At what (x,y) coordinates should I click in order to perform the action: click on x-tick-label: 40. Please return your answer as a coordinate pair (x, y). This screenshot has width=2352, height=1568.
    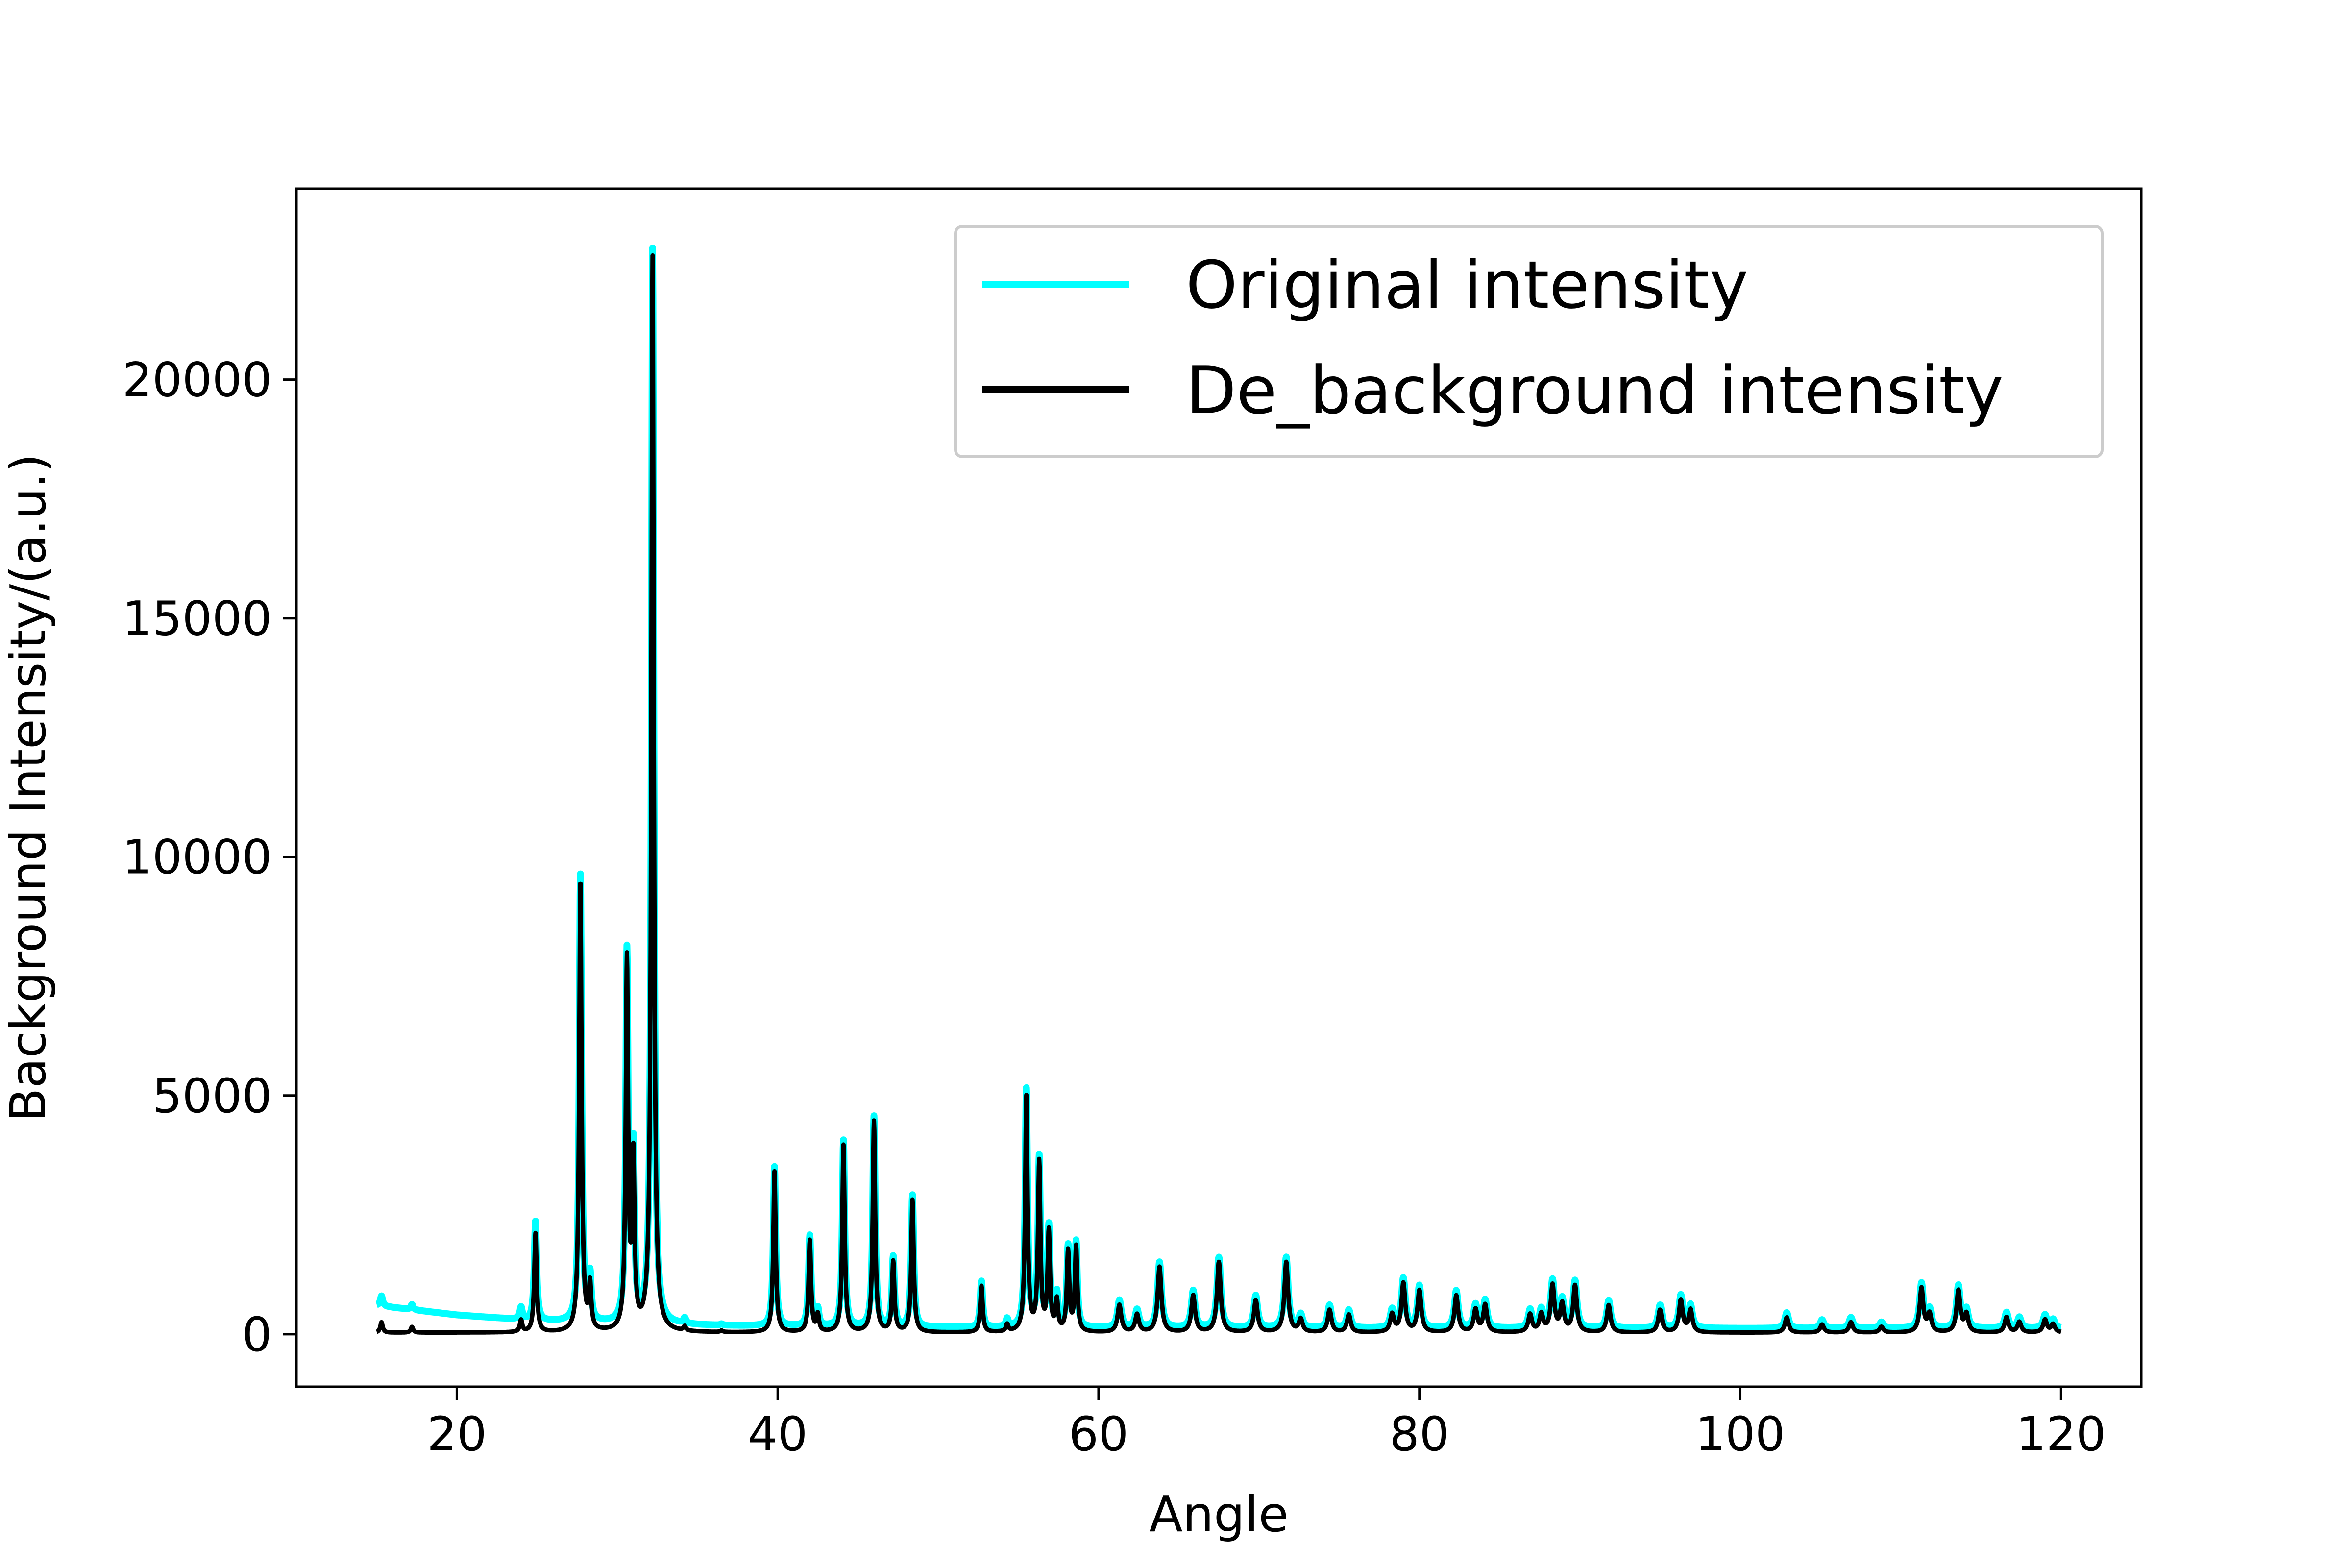
    Looking at the image, I should click on (778, 1434).